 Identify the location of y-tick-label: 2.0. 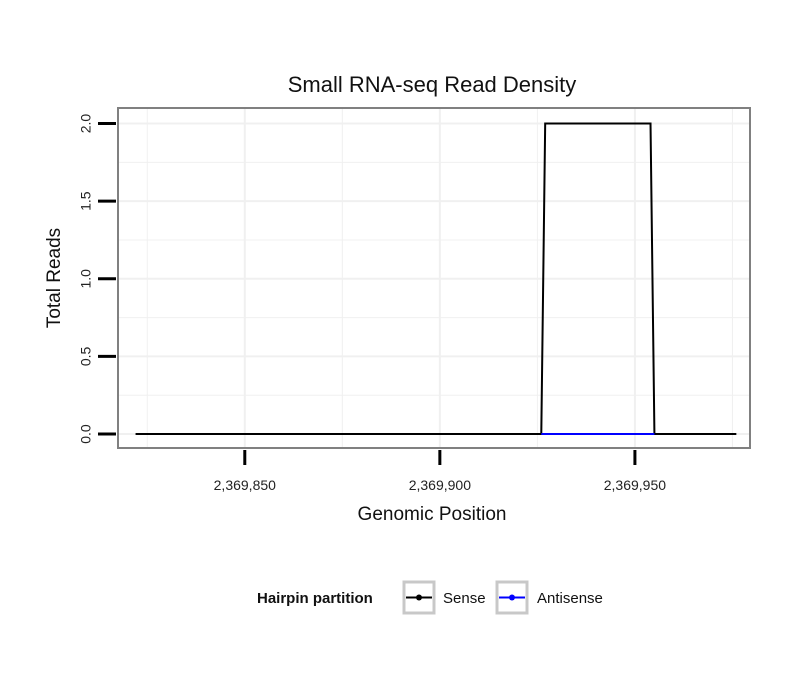
(86, 124).